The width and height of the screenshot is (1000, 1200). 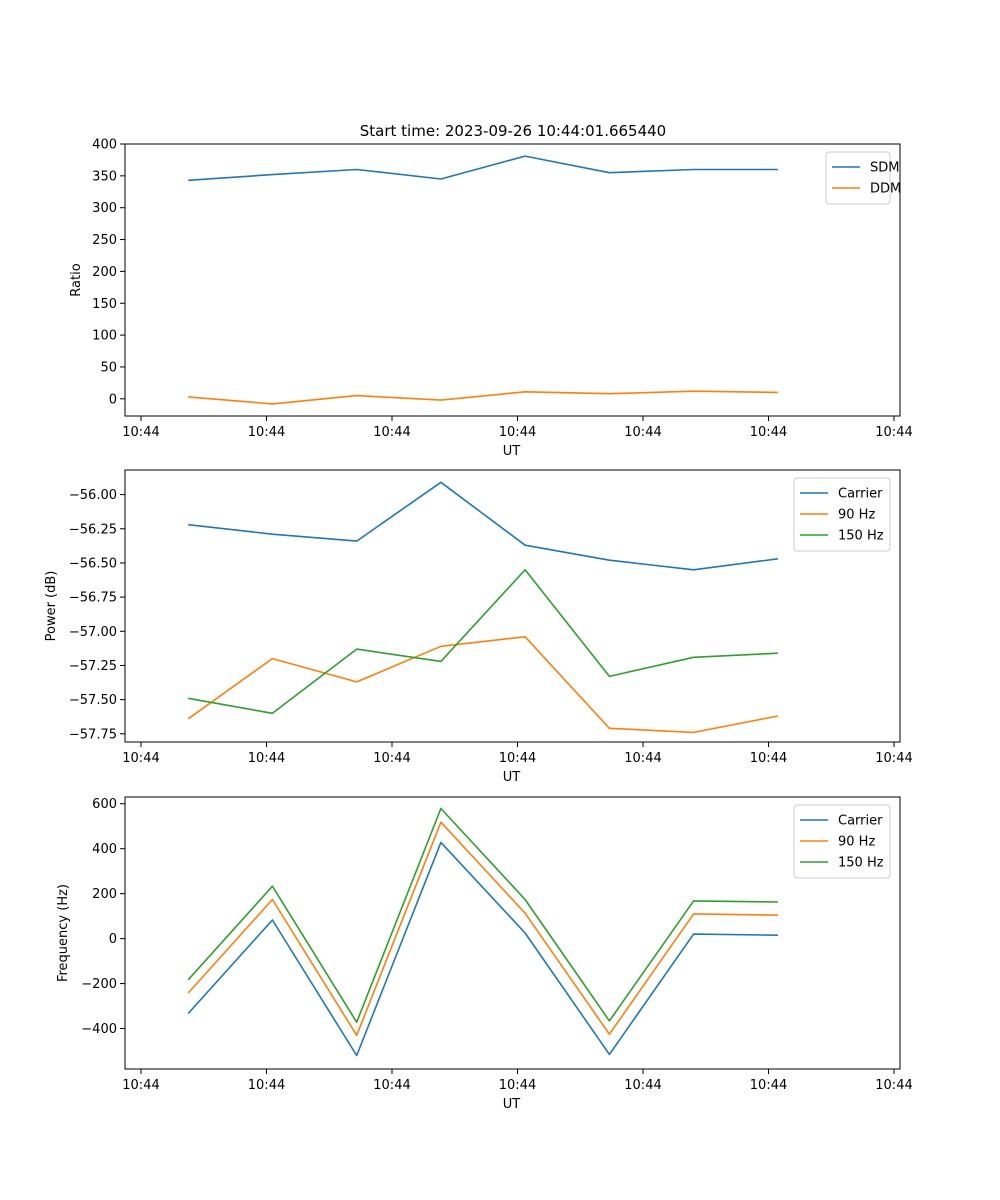 I want to click on frequency-legend-box, so click(x=842, y=841).